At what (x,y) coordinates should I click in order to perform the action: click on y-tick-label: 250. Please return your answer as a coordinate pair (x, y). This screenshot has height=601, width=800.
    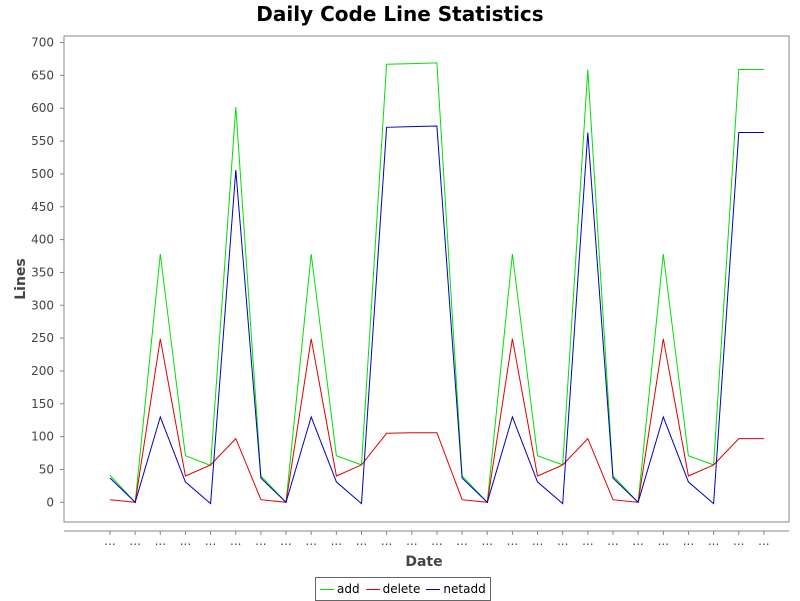
    Looking at the image, I should click on (42, 338).